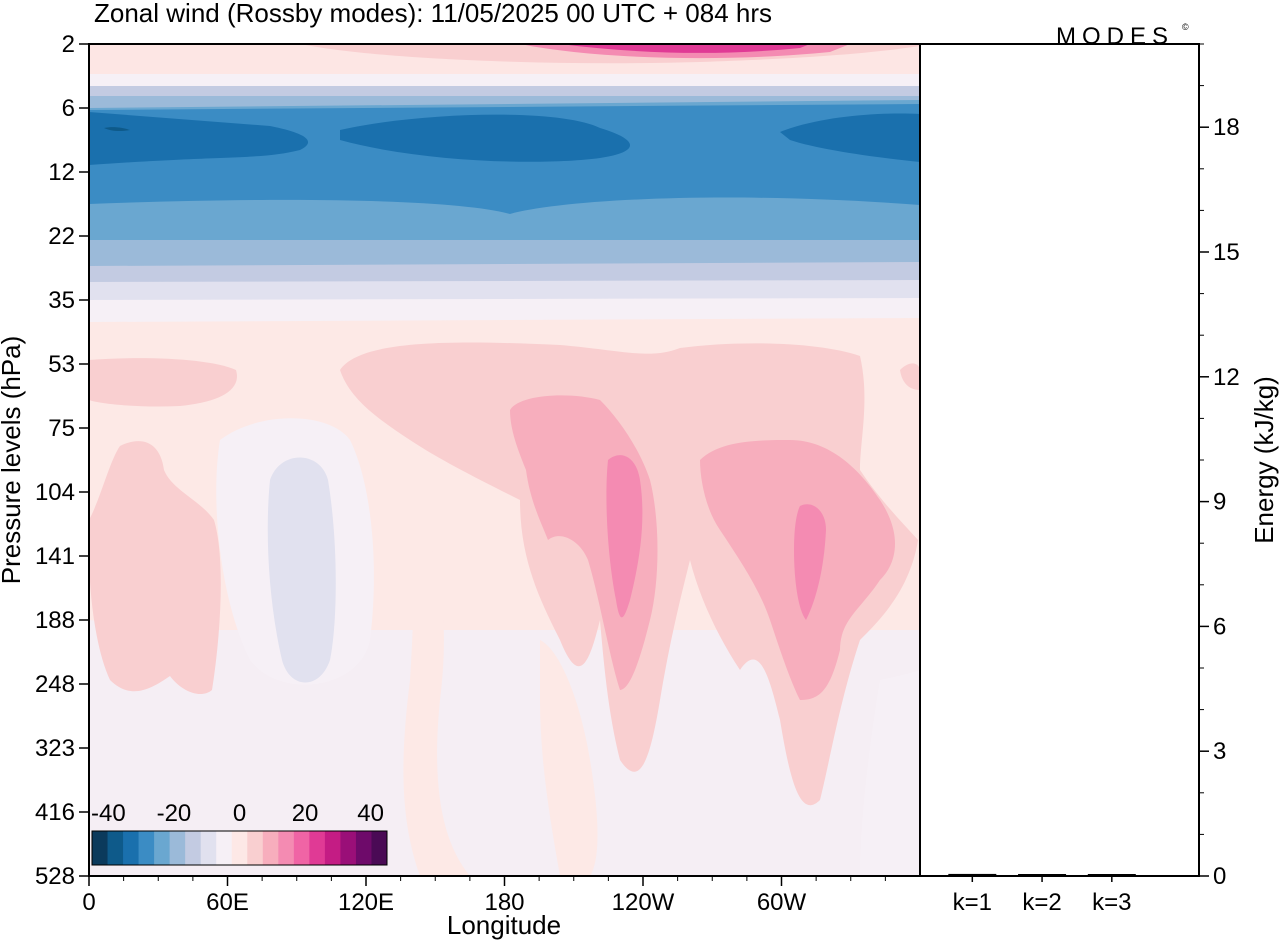 Image resolution: width=1280 pixels, height=942 pixels. Describe the element at coordinates (1185, 27) in the screenshot. I see `brand-copyright-mark: ©` at that location.